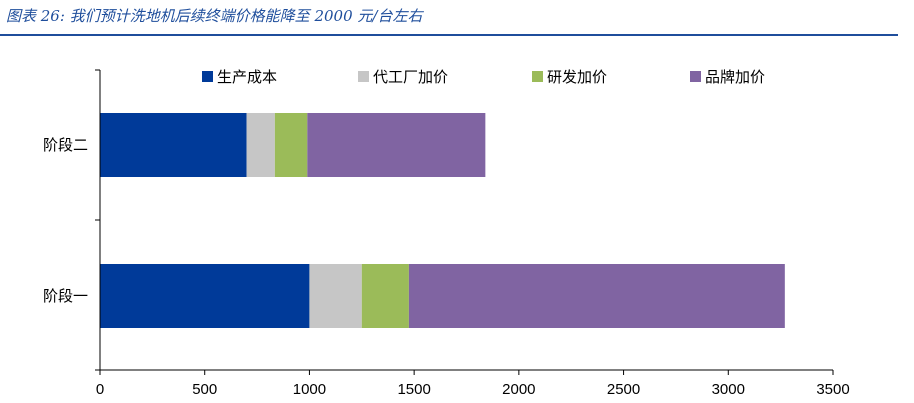  I want to click on legend-label: 生产成本, so click(247, 77).